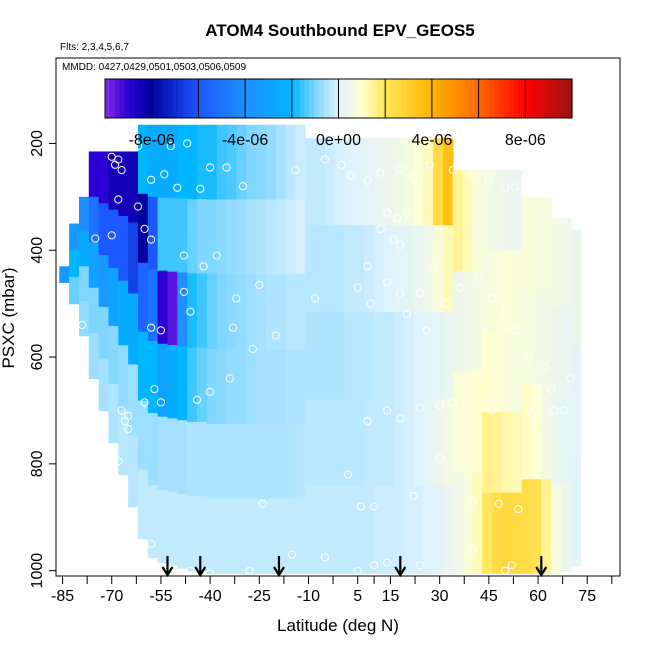  I want to click on colorbar-tick-label: -4e-06, so click(245, 140).